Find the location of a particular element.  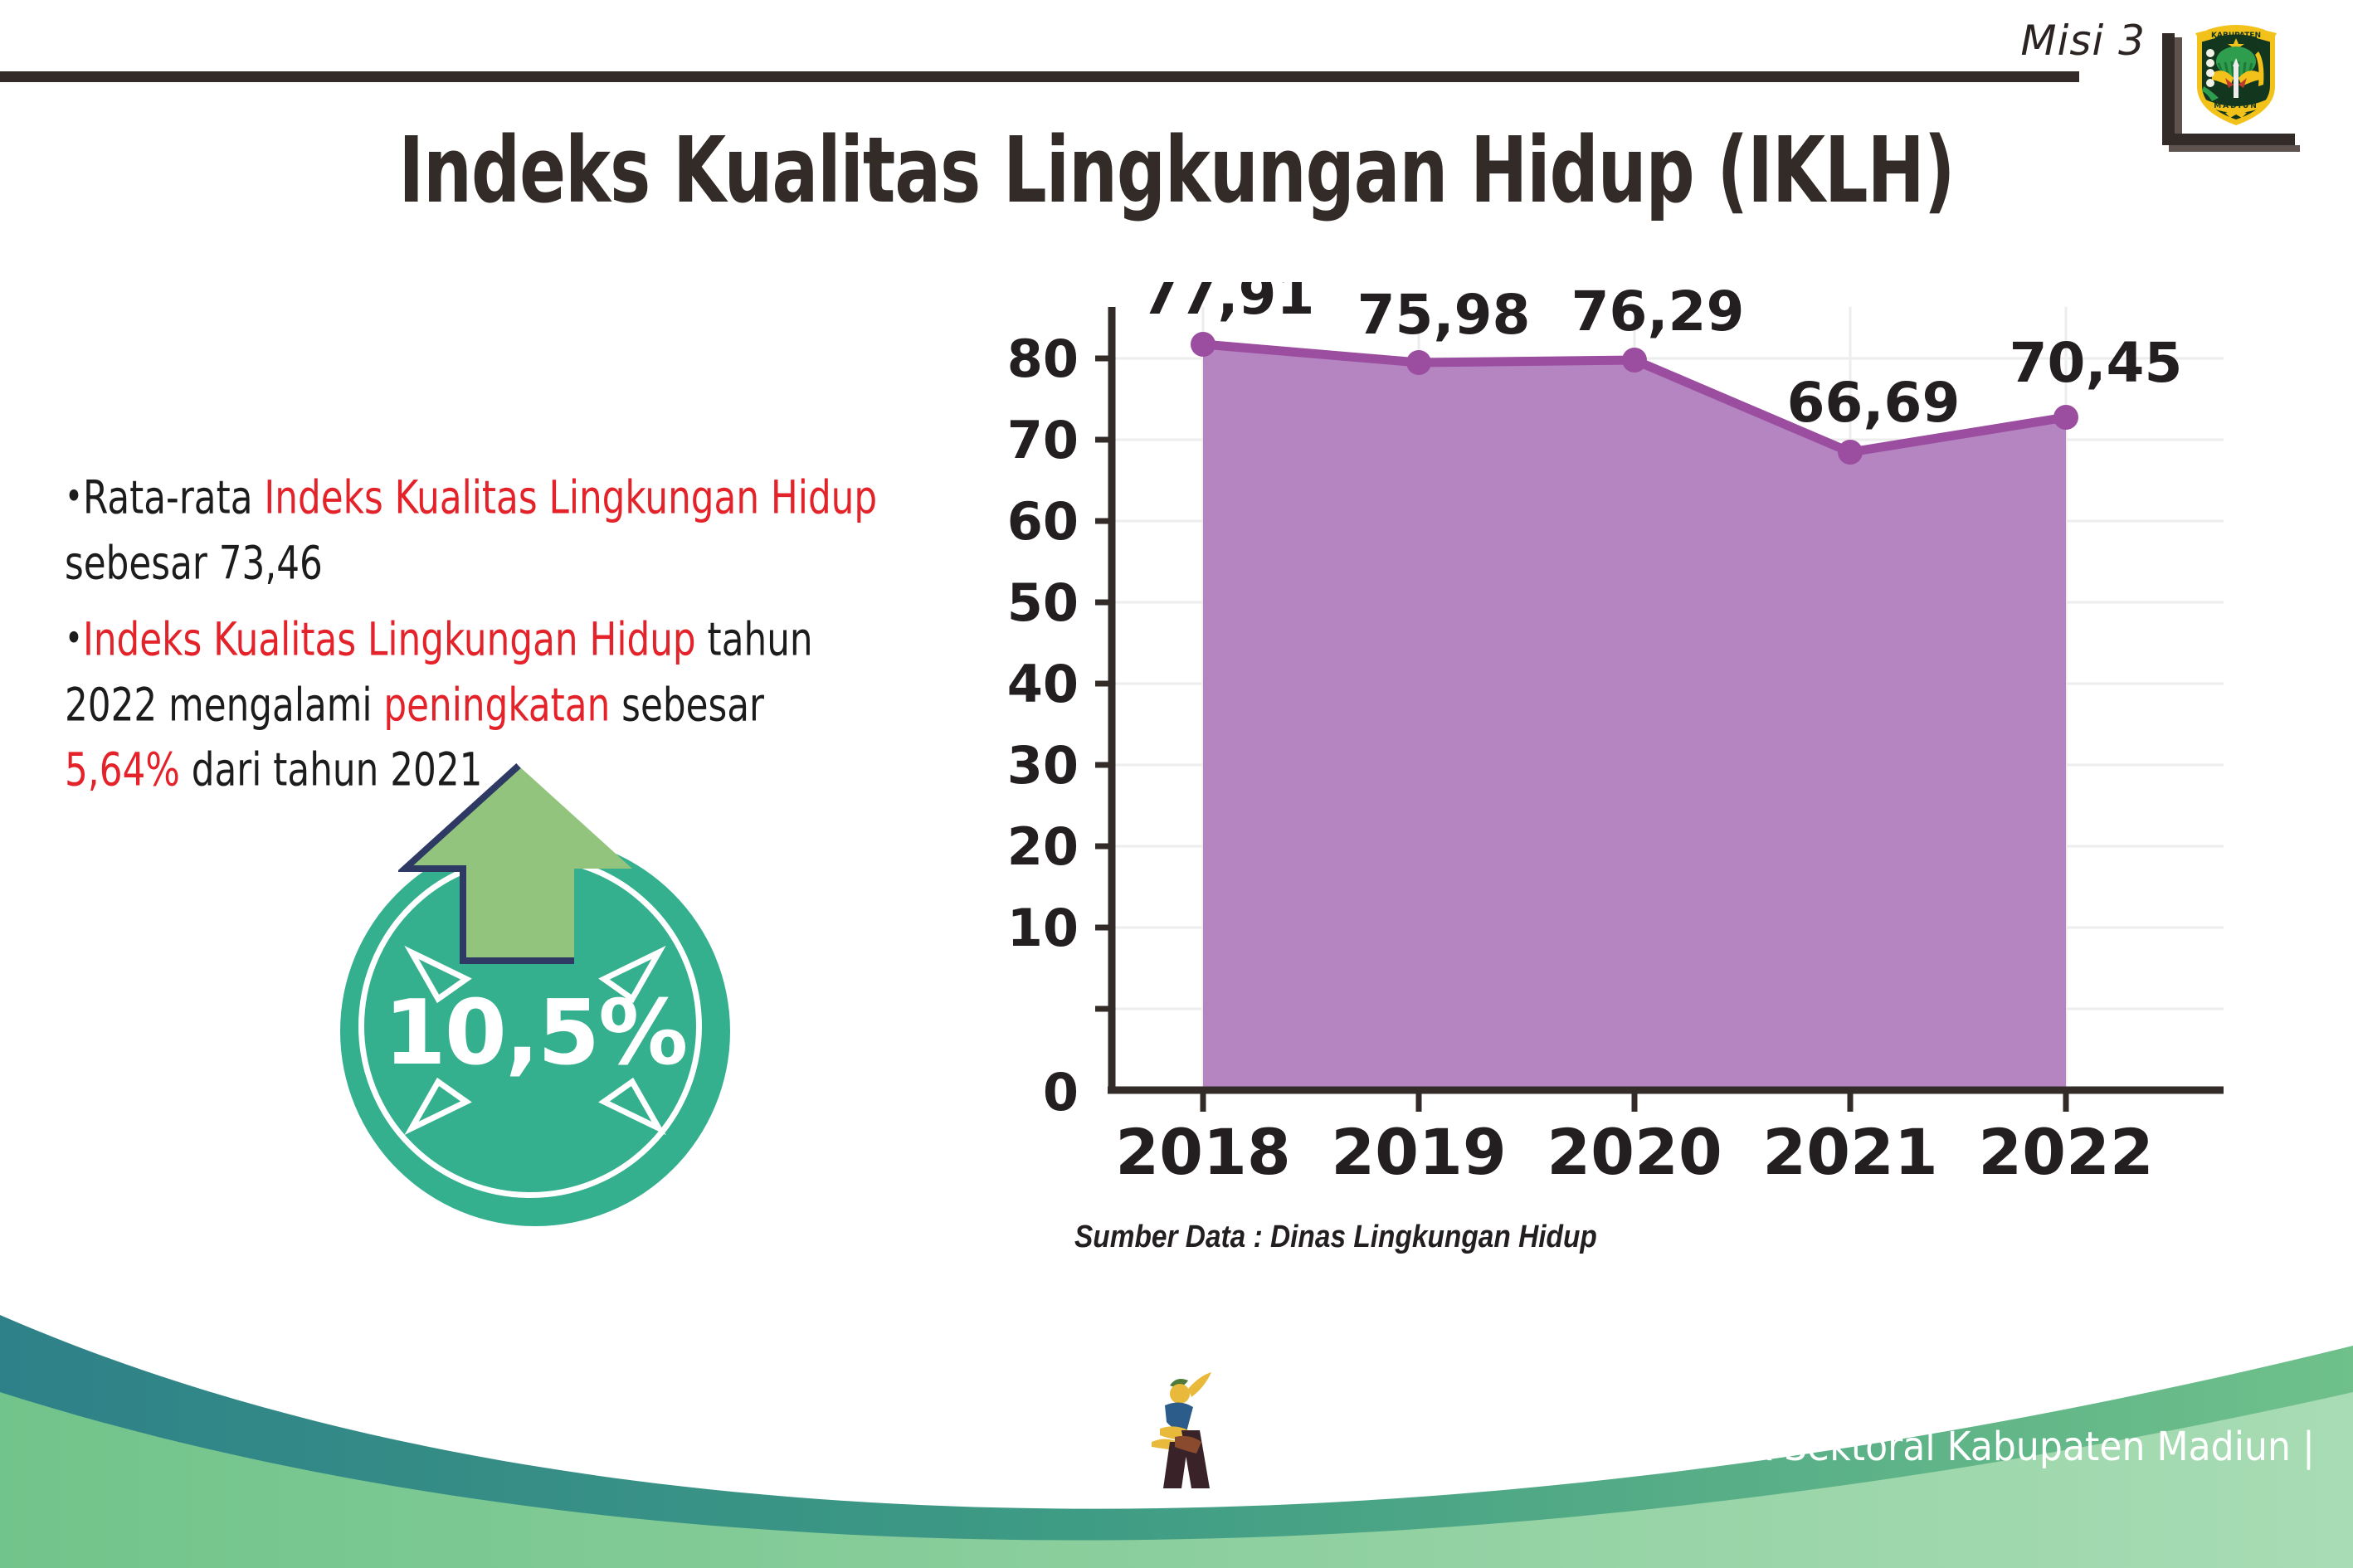

bullet-1-part-4: 5,64% is located at coordinates (122, 770).